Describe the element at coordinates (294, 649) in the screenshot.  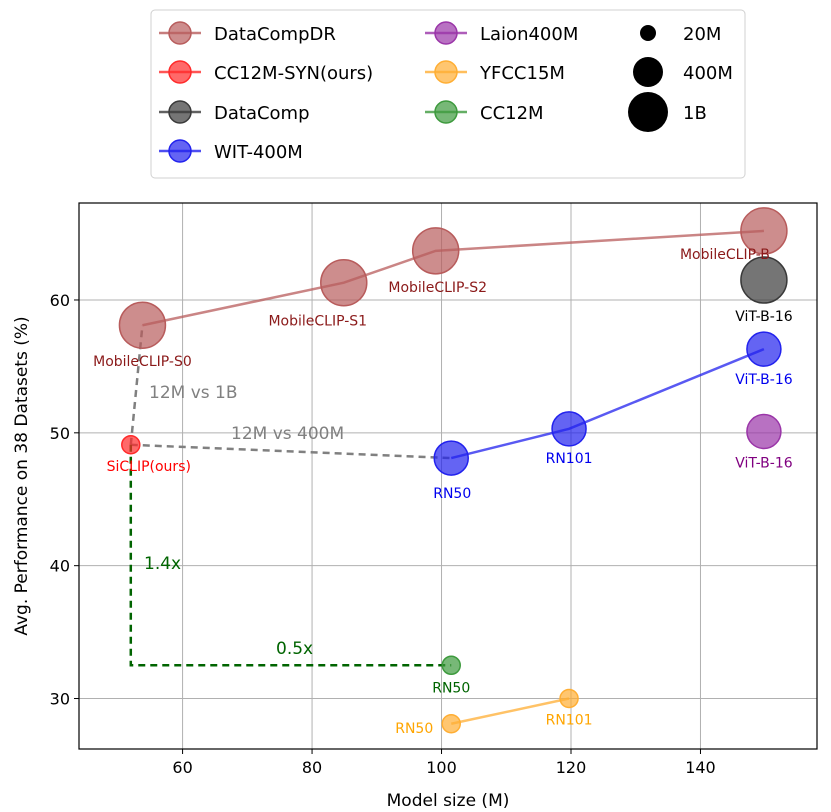
I see `annotation: 0.5x` at that location.